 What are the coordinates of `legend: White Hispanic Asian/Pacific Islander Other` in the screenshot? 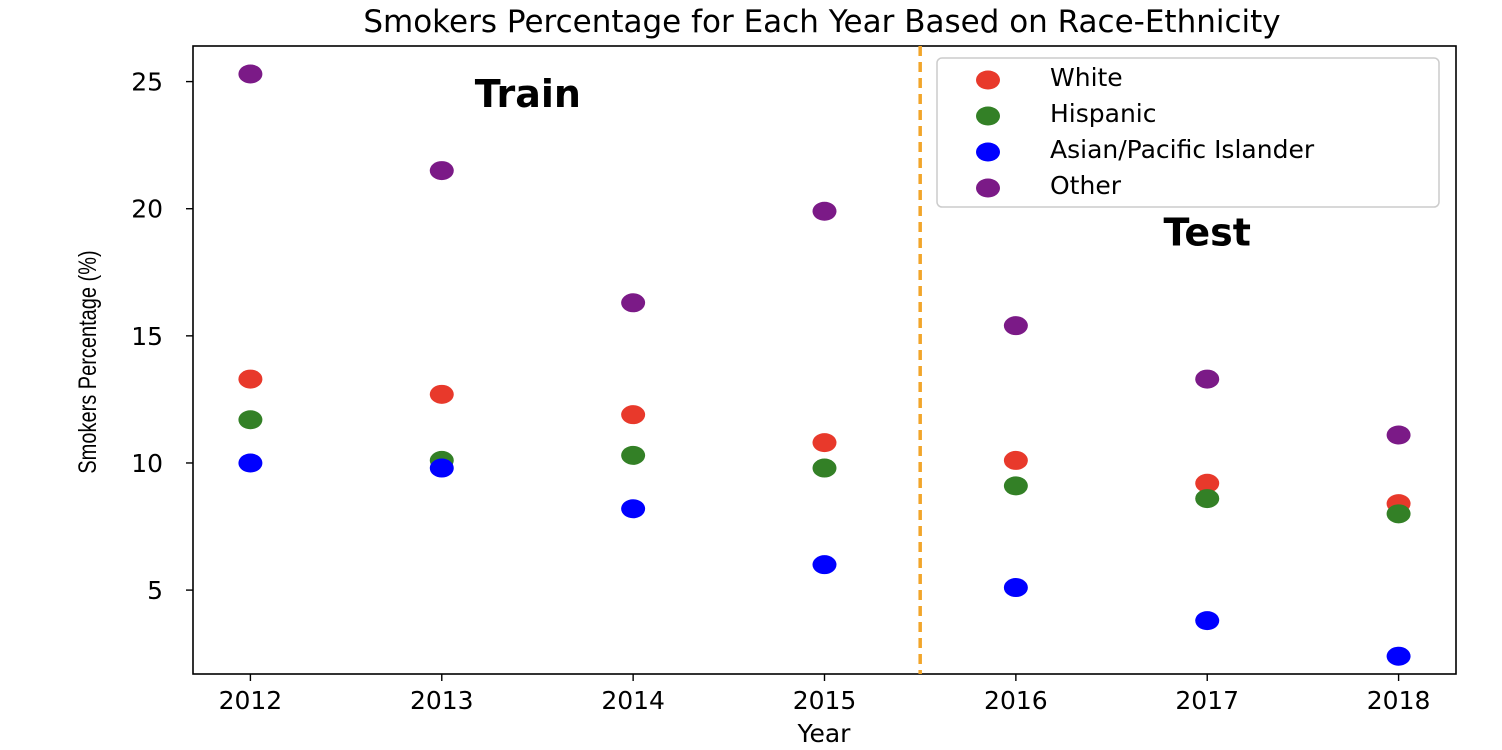 It's located at (1188, 132).